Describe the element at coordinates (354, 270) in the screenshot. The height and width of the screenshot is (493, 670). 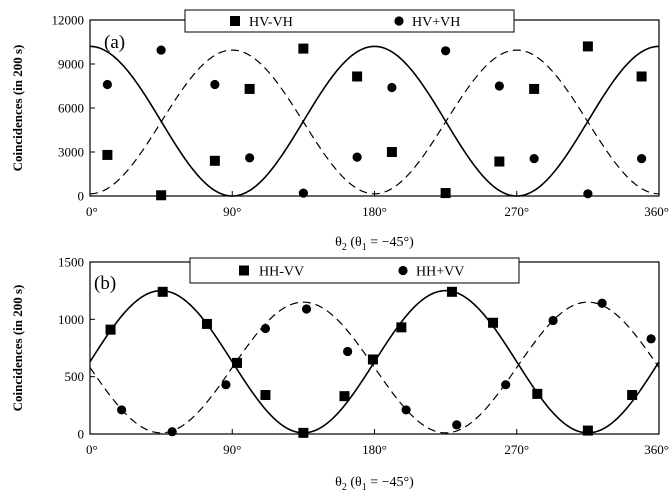
I see `legend: HH-VV HH+VV` at that location.